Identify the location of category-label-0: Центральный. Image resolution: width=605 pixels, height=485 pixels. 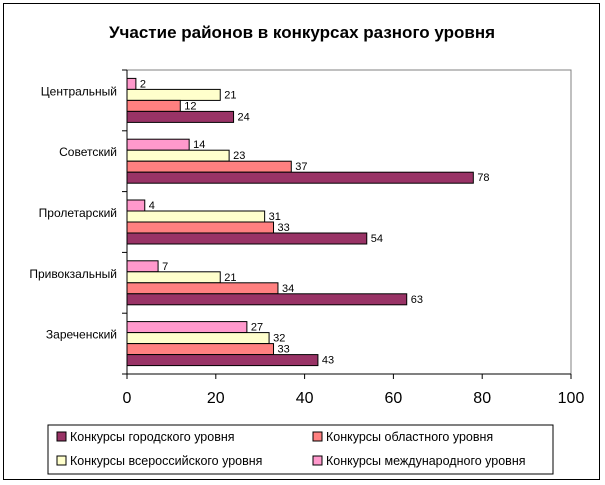
(79, 91).